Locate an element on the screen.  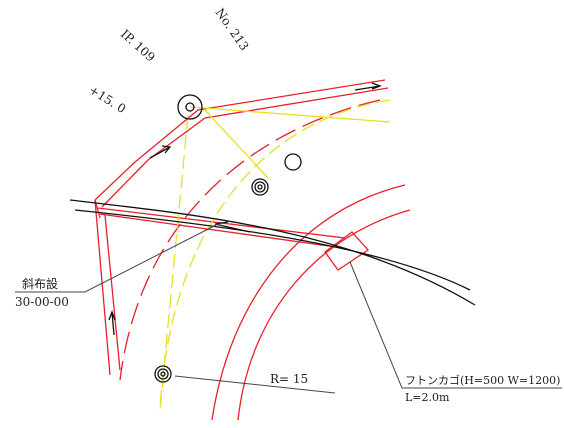
station-offset: +15. 0 is located at coordinates (107, 99).